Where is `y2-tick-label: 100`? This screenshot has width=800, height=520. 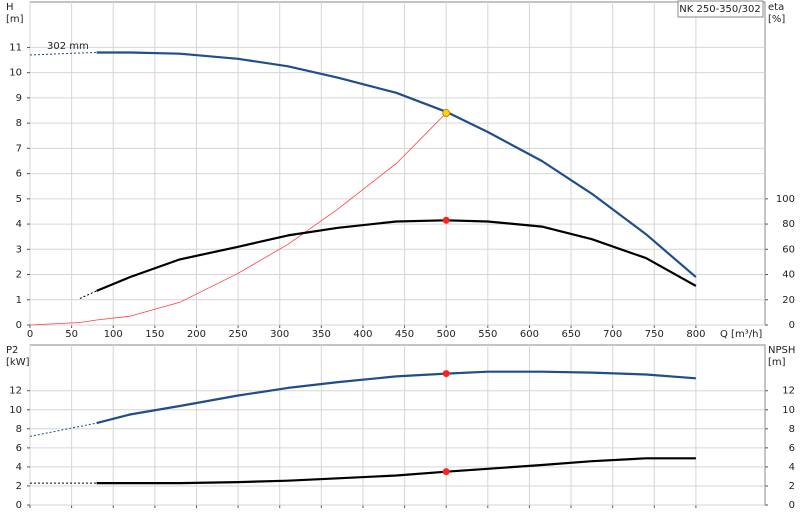 y2-tick-label: 100 is located at coordinates (785, 199).